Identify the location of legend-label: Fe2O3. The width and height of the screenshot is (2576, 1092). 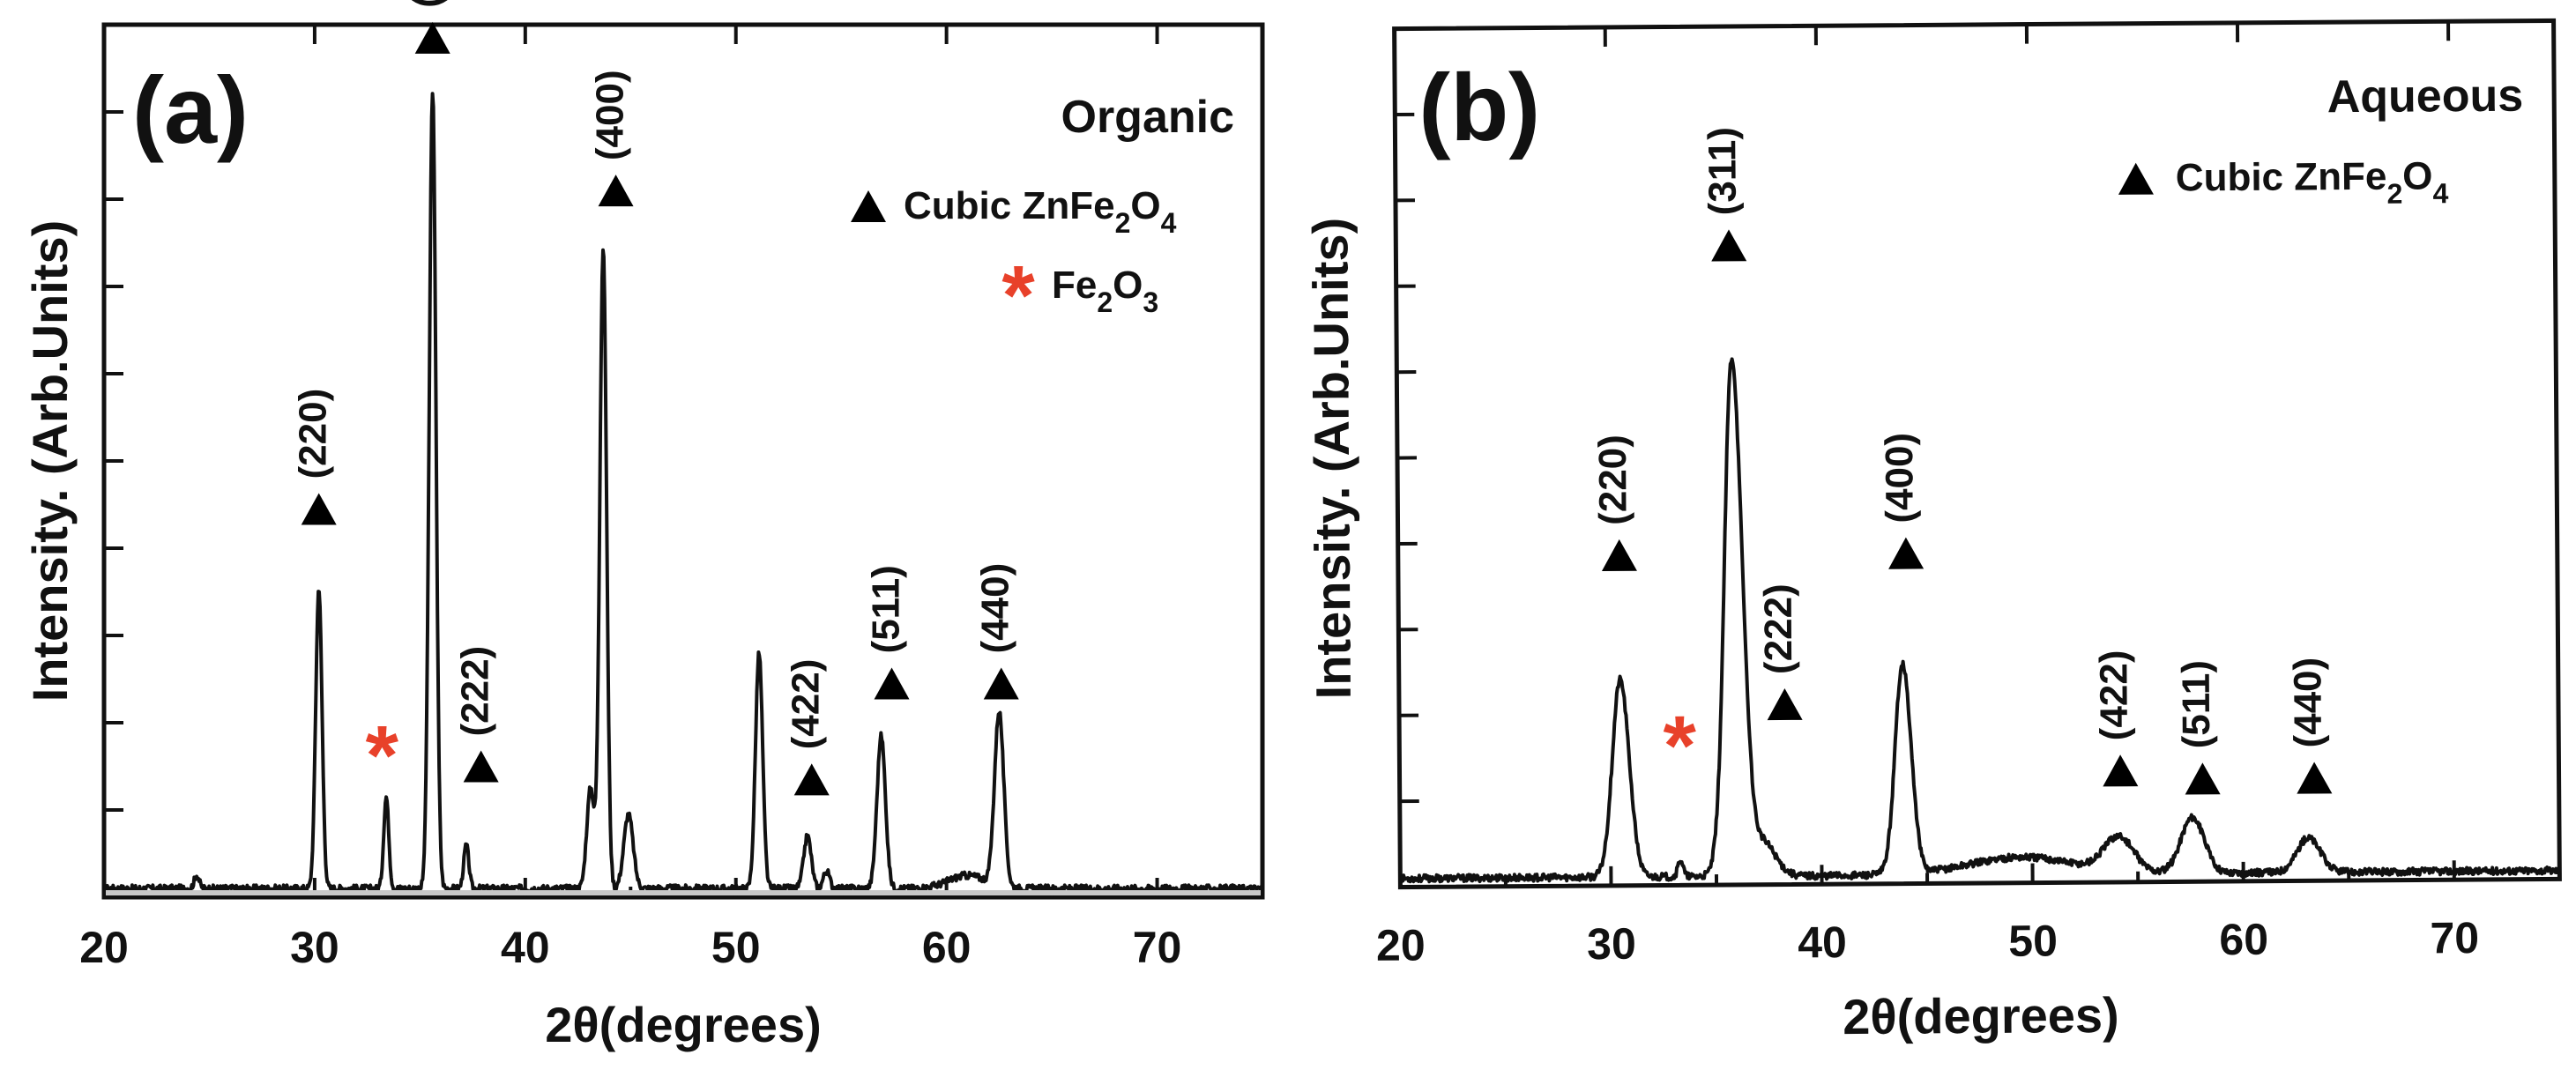
(1105, 291).